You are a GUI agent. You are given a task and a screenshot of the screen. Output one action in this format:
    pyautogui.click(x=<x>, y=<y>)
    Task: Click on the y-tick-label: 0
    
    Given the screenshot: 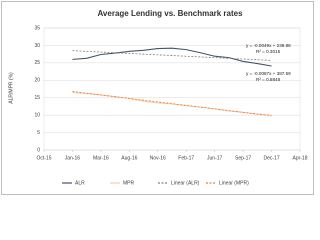 What is the action you would take?
    pyautogui.click(x=38, y=150)
    